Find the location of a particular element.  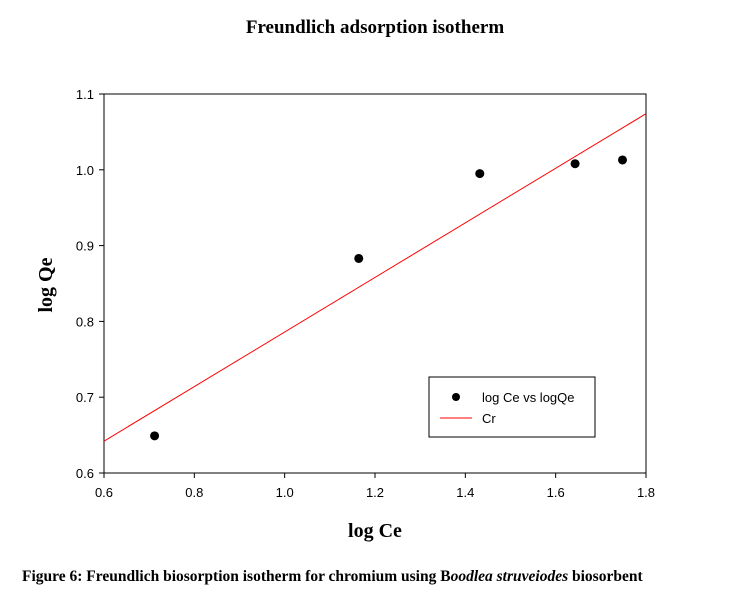

x-tick-label: 0.8 is located at coordinates (194, 492).